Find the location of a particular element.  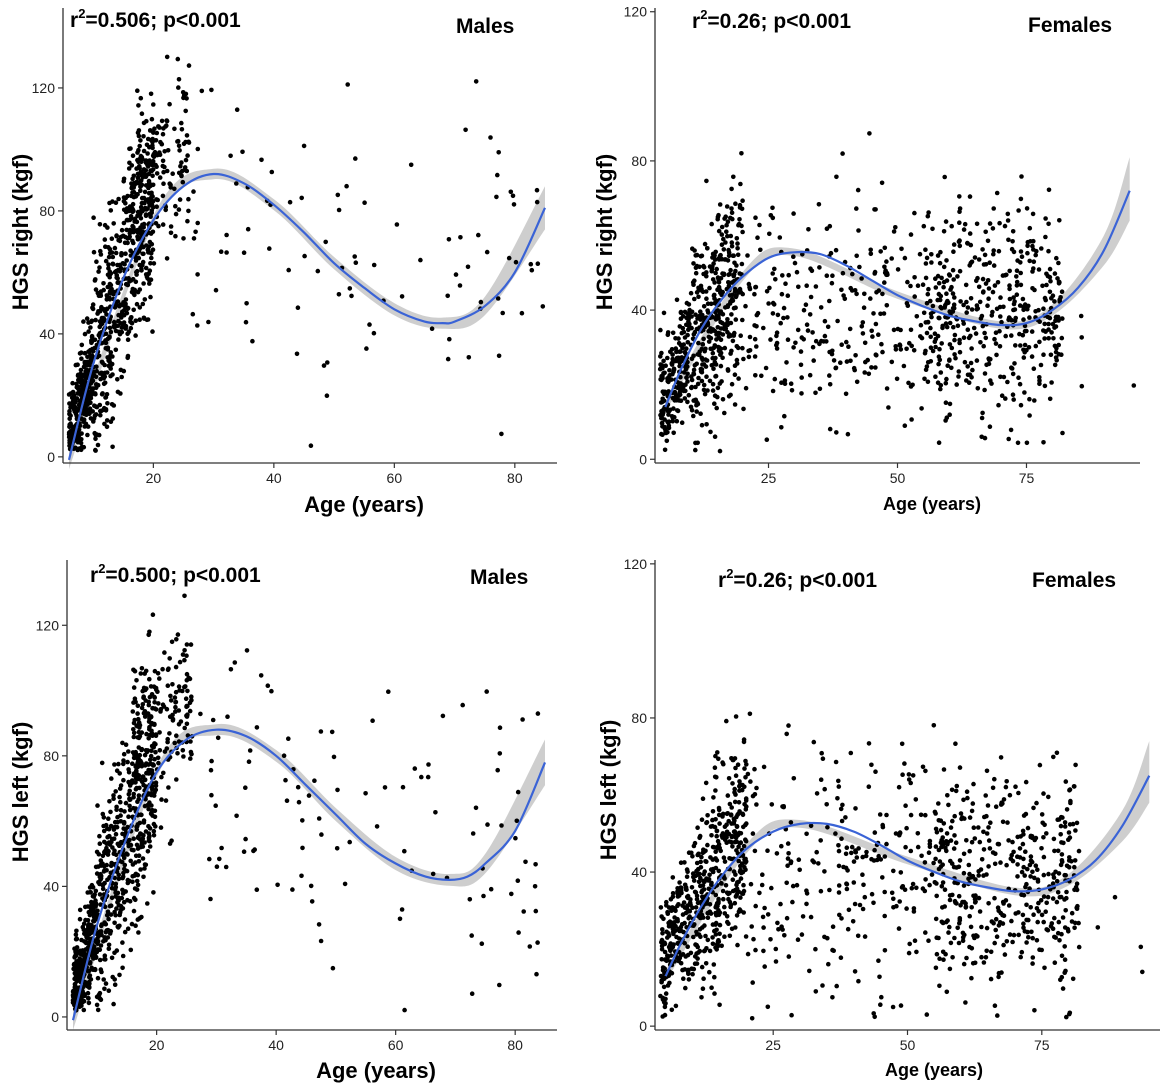

y-axis-title: HGS right (kgf) is located at coordinates (604, 232).